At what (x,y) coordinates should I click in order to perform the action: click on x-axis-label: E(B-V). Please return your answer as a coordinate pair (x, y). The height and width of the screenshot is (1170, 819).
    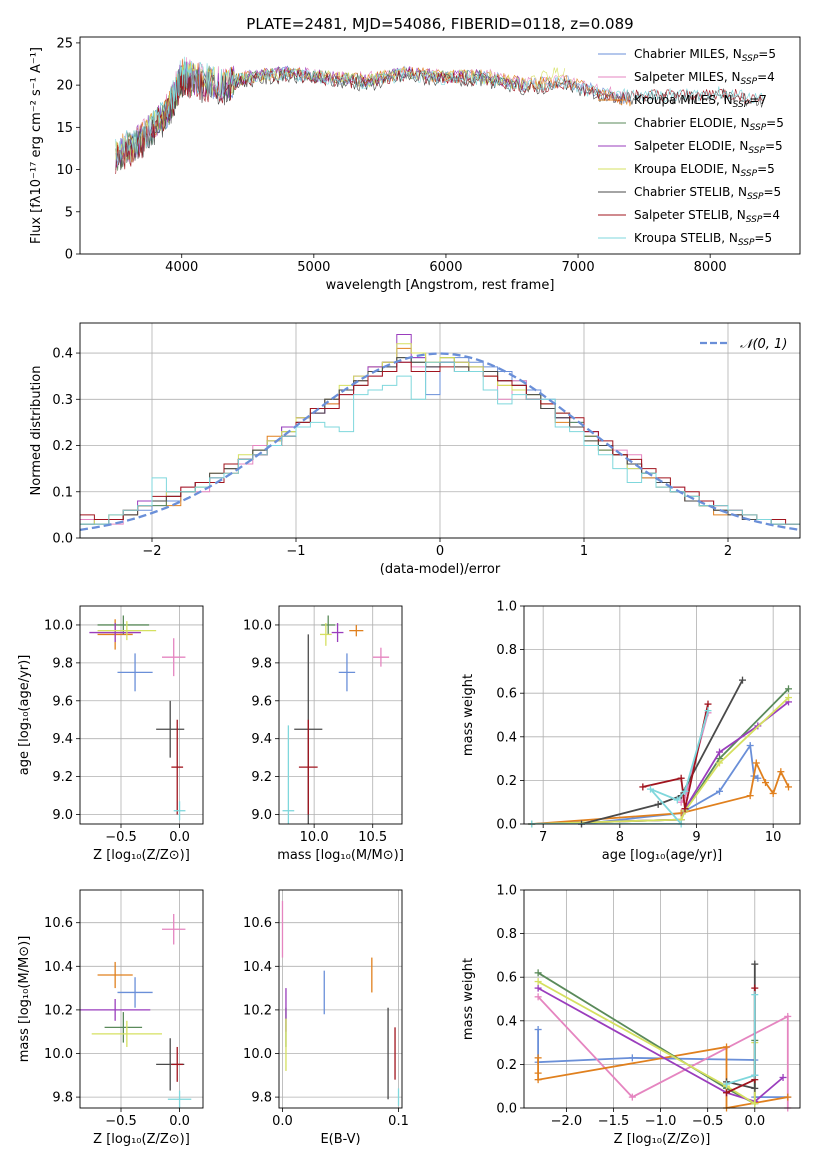
    Looking at the image, I should click on (340, 1139).